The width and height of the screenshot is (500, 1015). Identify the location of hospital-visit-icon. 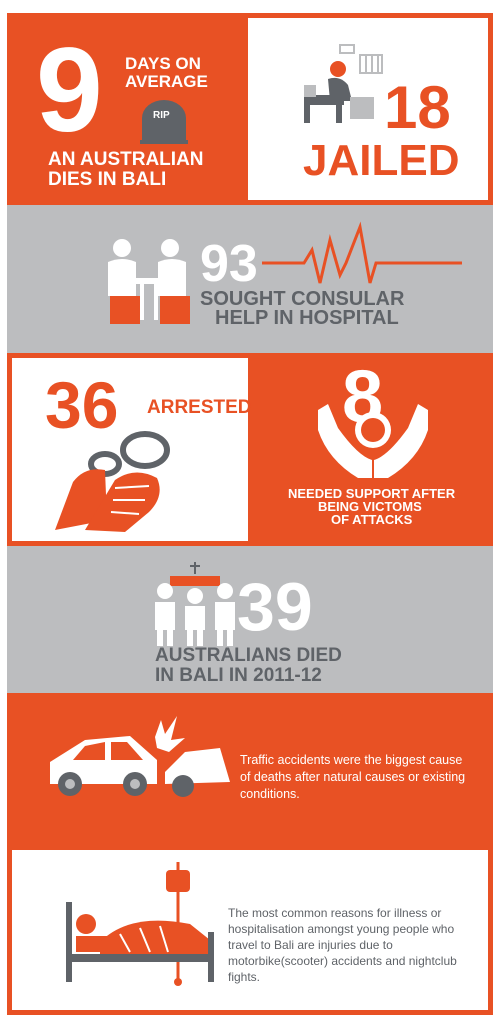
(149, 281).